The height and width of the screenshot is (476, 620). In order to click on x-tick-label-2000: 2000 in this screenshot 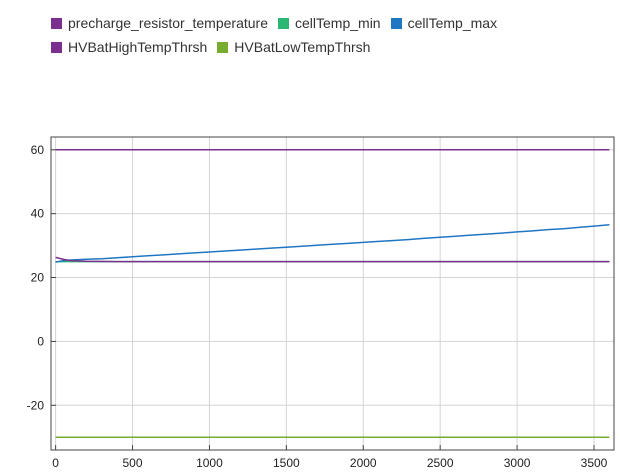, I will do `click(363, 463)`.